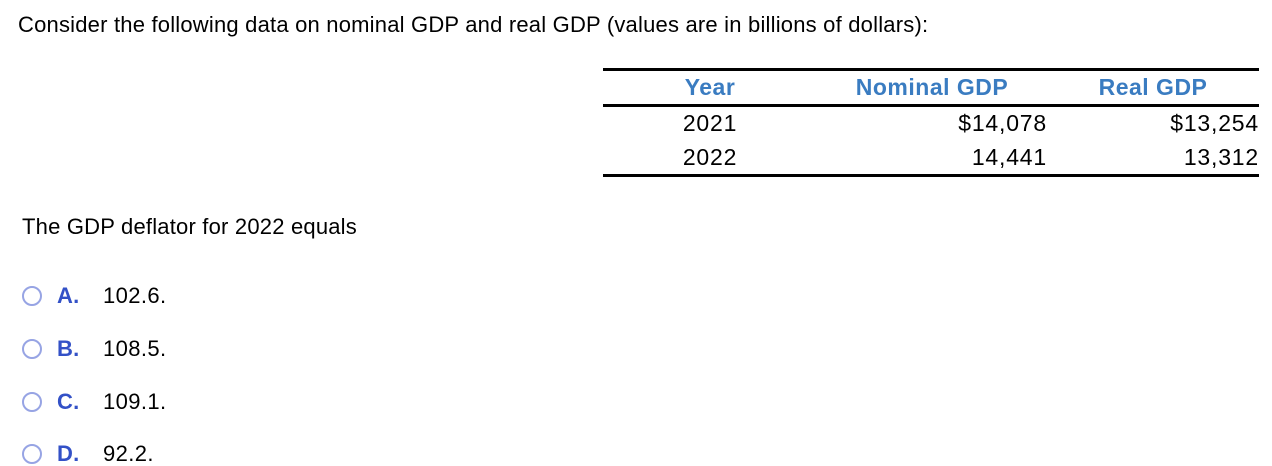 Image resolution: width=1272 pixels, height=466 pixels. I want to click on column-header-nominal-gdp: Nominal GDP, so click(932, 88).